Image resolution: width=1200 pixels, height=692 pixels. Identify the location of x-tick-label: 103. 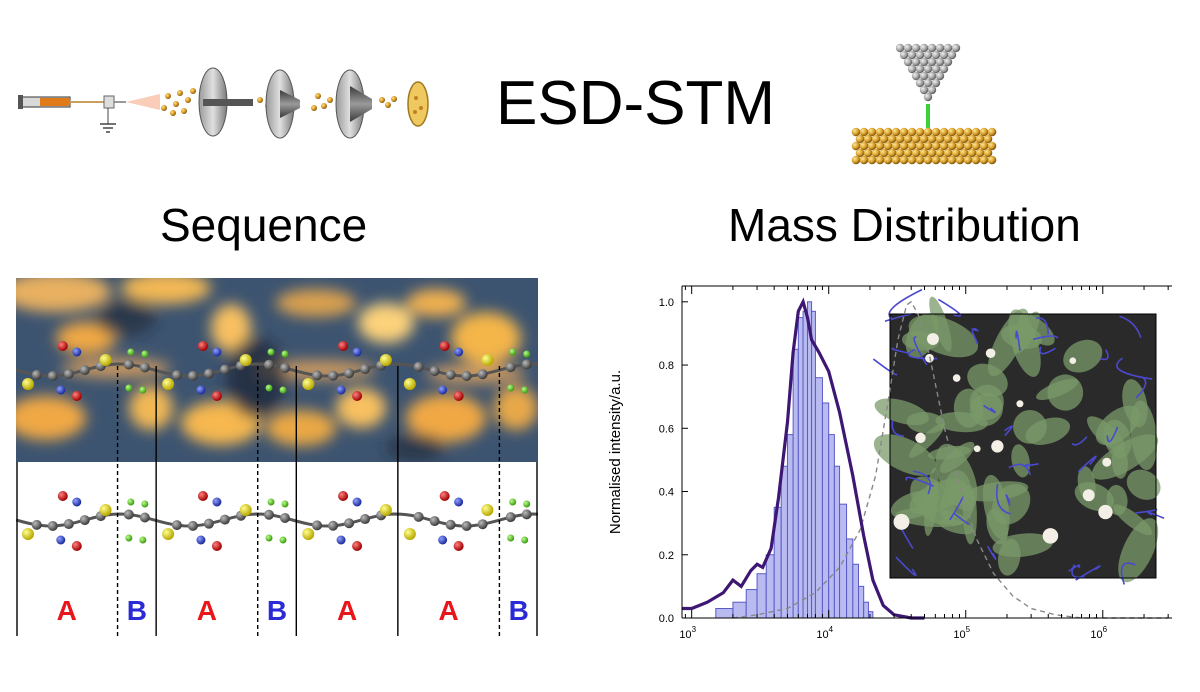
(687, 633).